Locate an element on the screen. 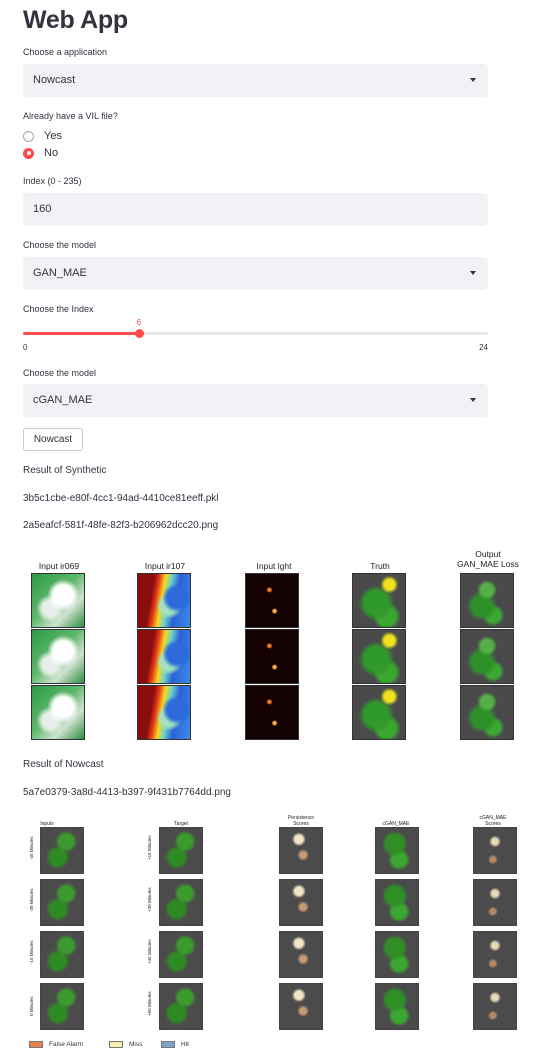 Image resolution: width=555 pixels, height=1062 pixels. slider-fill is located at coordinates (81, 333).